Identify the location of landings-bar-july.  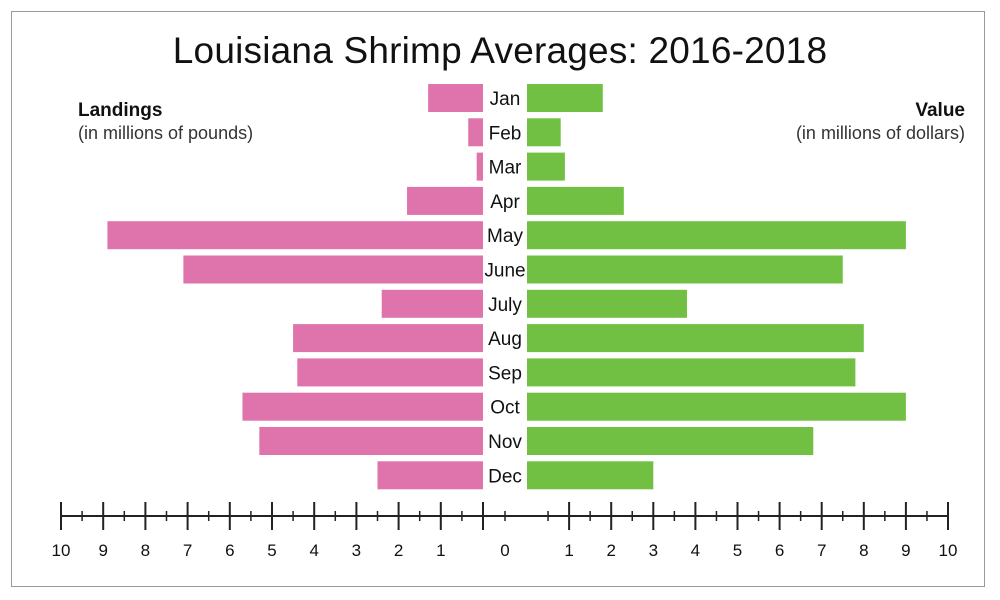
(432, 303).